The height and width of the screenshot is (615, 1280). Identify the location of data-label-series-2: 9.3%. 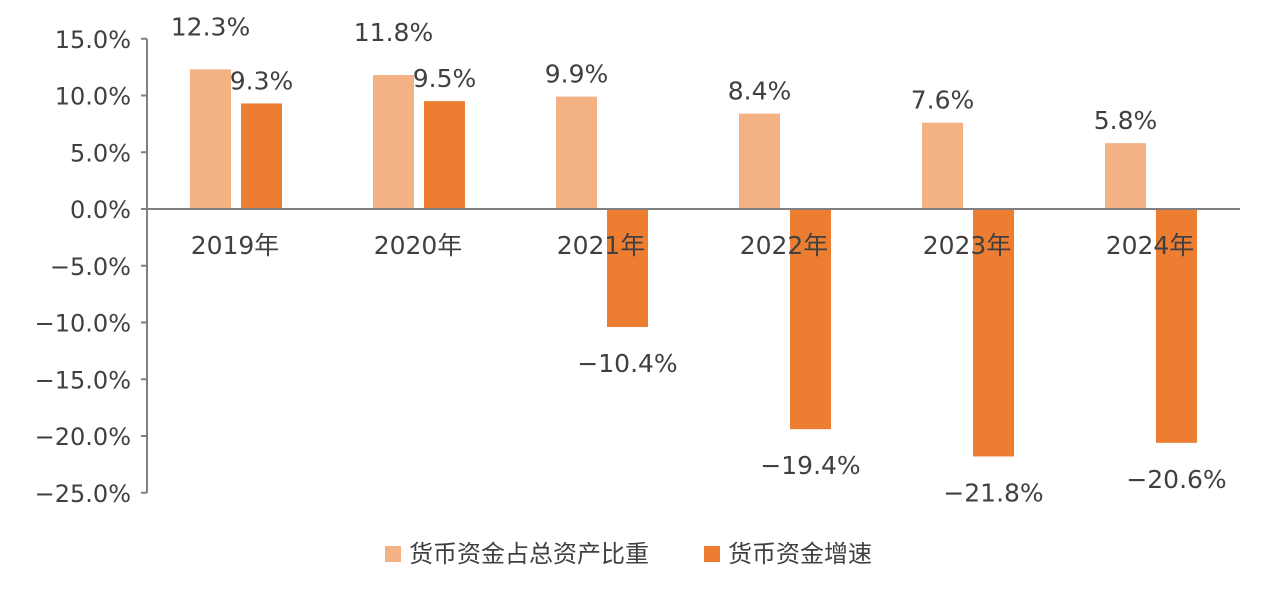
(262, 80).